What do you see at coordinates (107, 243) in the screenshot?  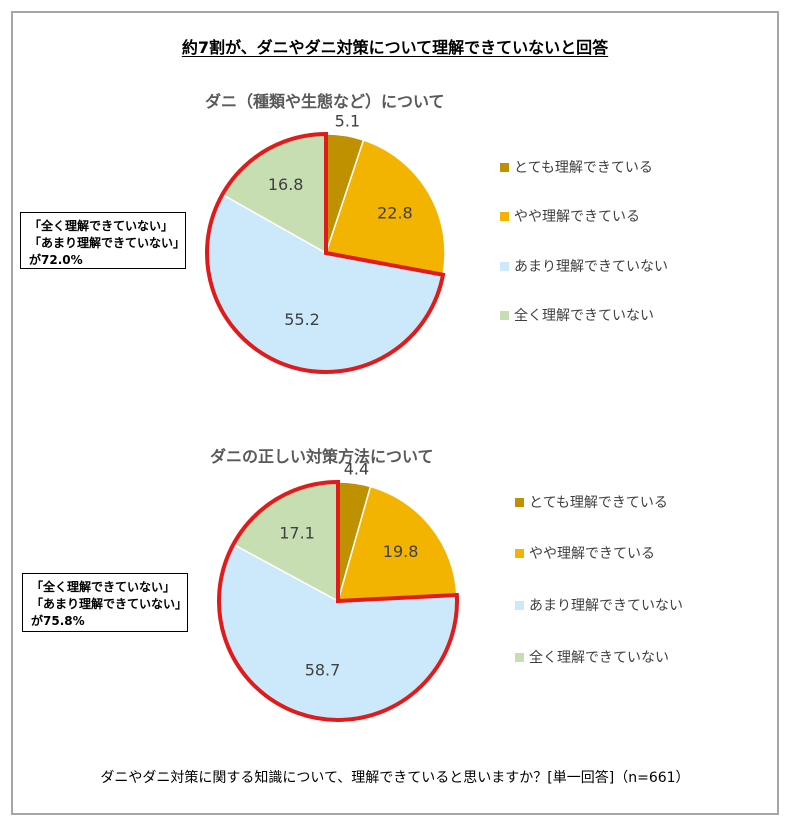 I see `pie-1-callout-line-2: 「あまり理解できていない」` at bounding box center [107, 243].